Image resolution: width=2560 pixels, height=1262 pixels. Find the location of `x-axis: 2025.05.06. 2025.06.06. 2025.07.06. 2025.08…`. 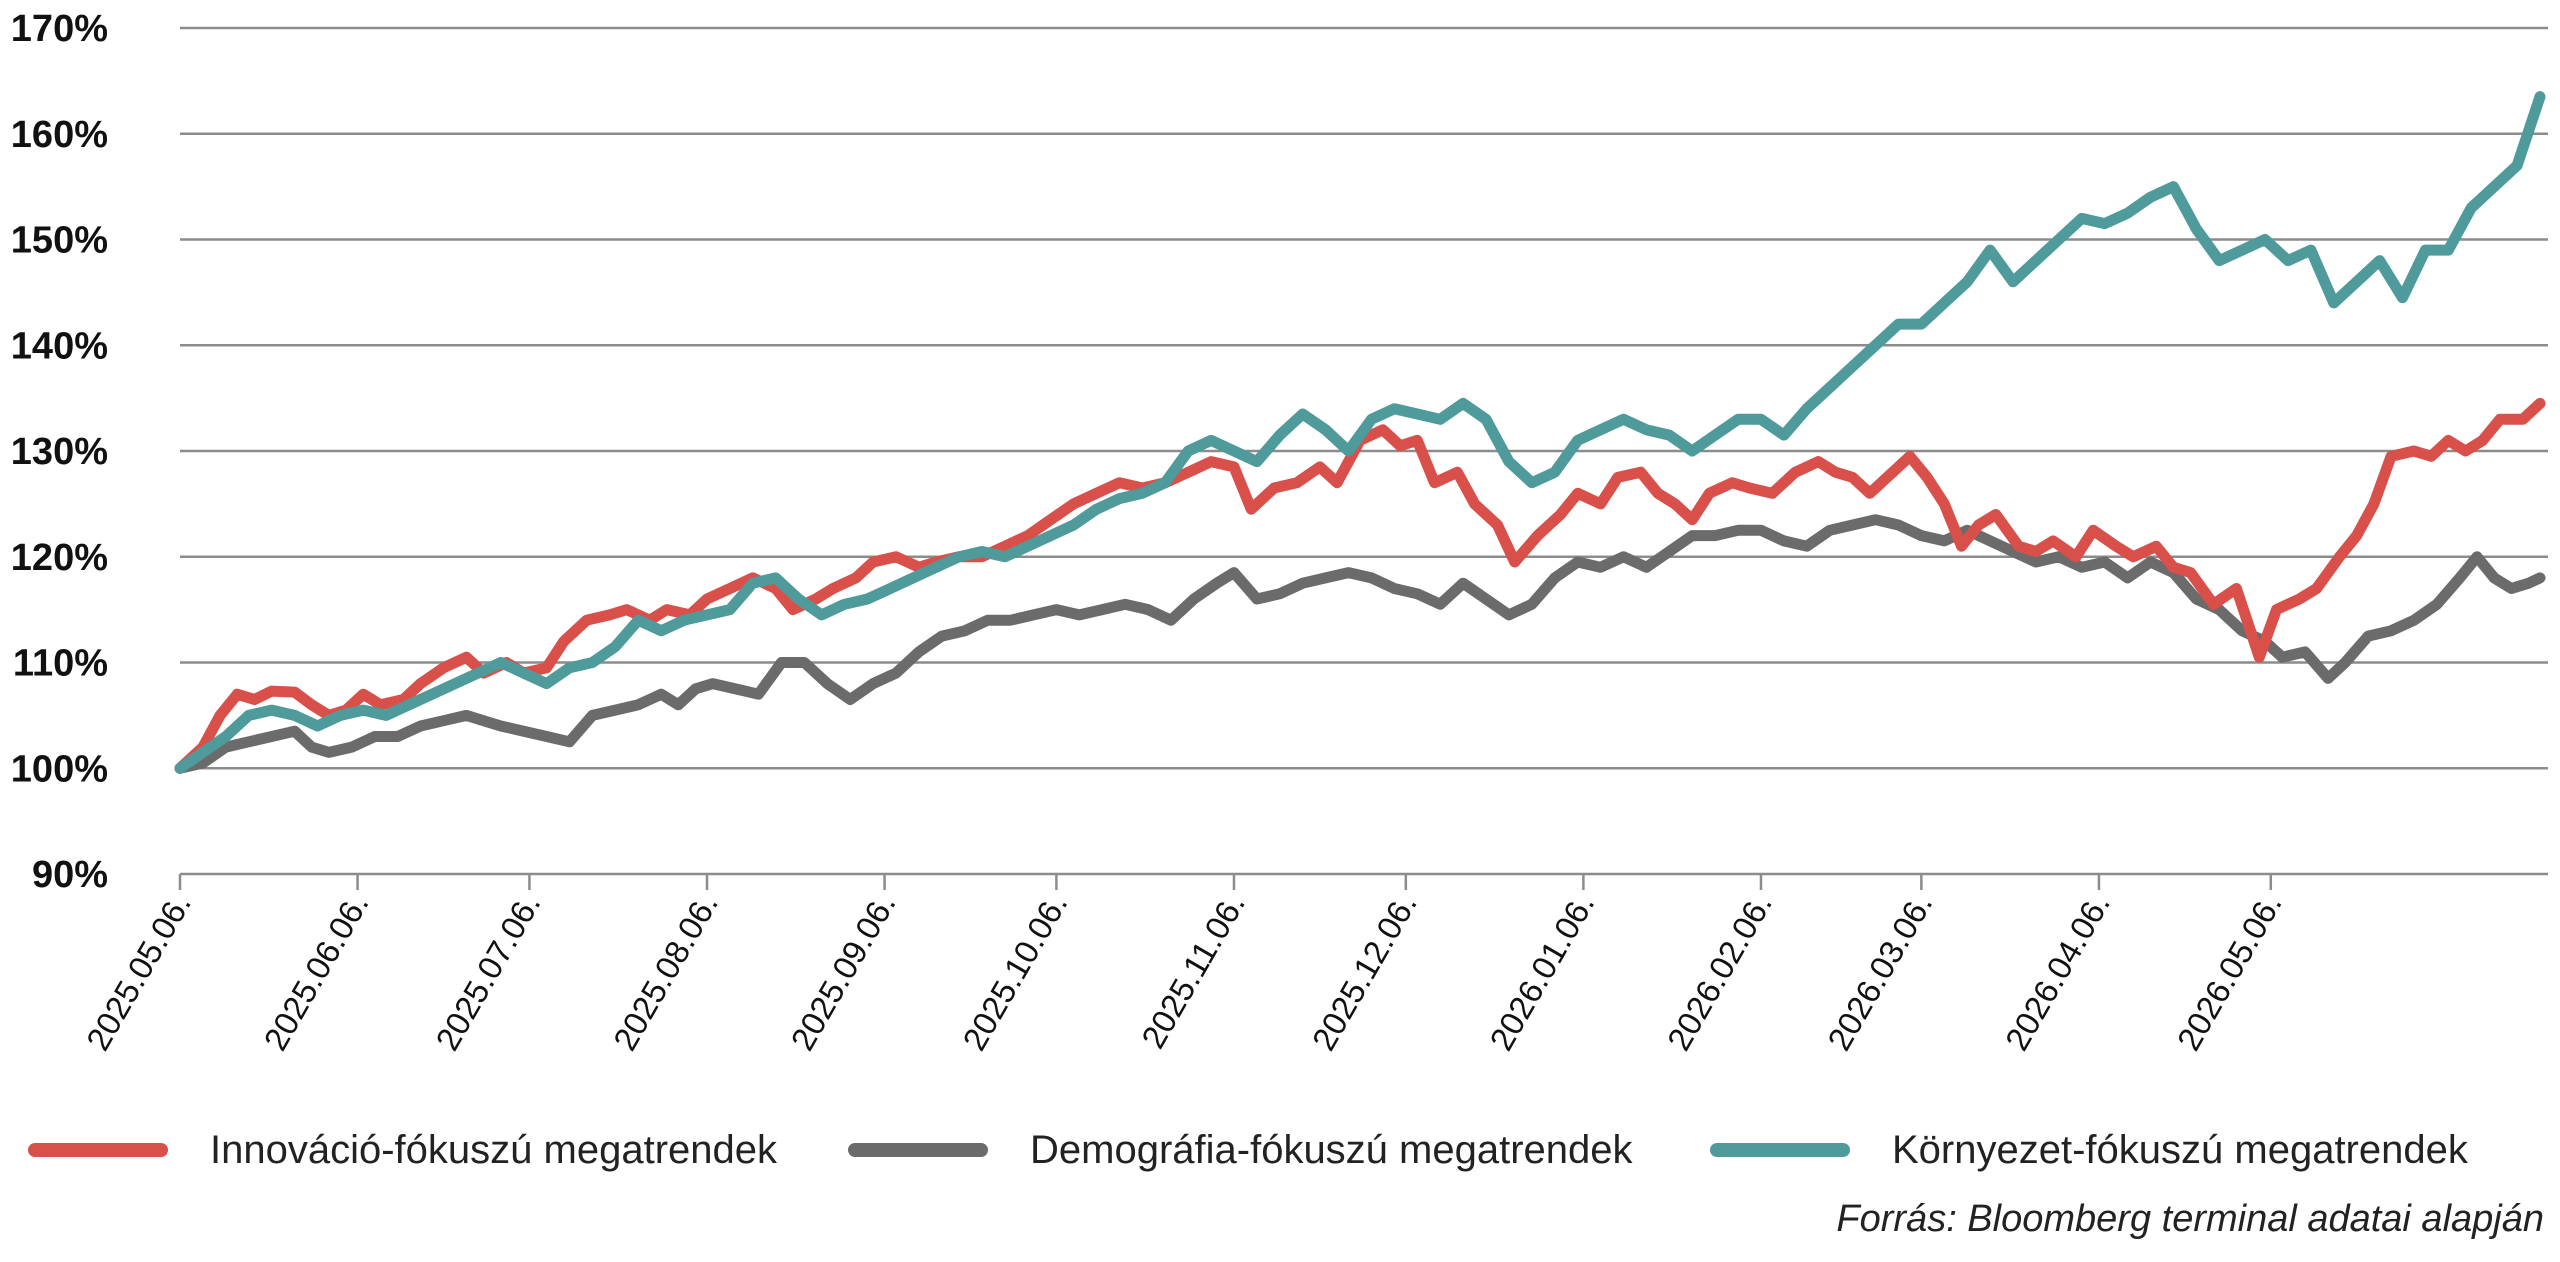

x-axis: 2025.05.06. 2025.06.06. 2025.07.06. 2025.08… is located at coordinates (1313, 964).